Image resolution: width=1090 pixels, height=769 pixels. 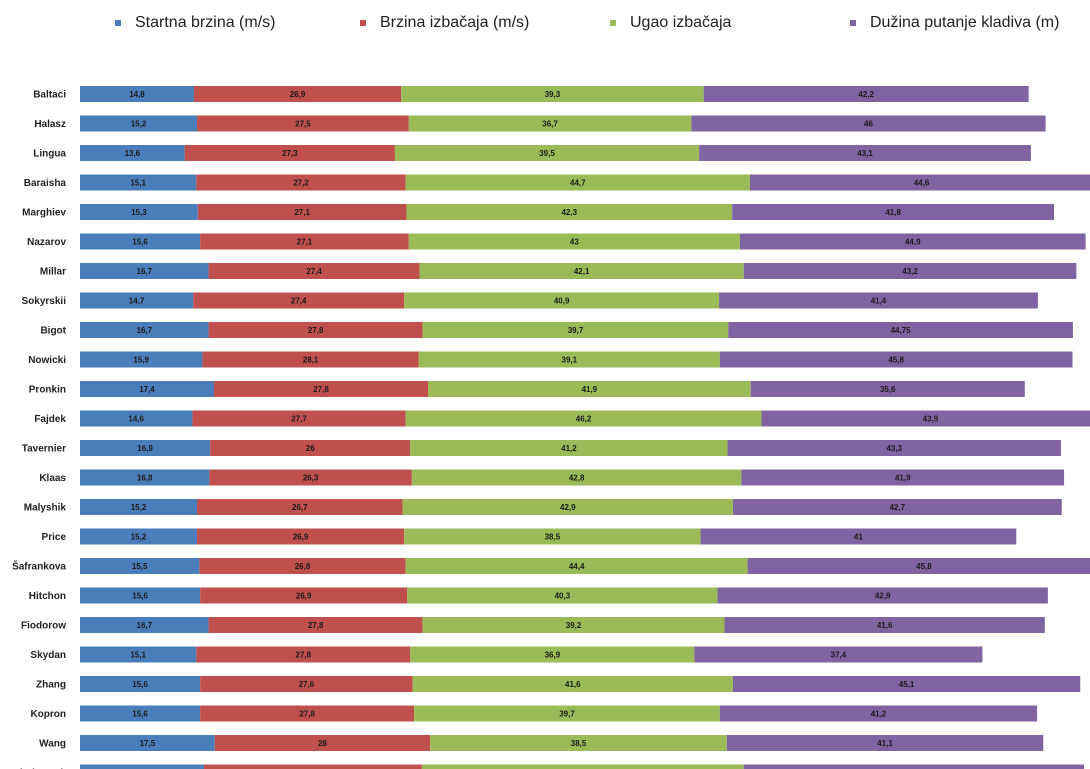 What do you see at coordinates (140, 566) in the screenshot?
I see `data-label: 15,5` at bounding box center [140, 566].